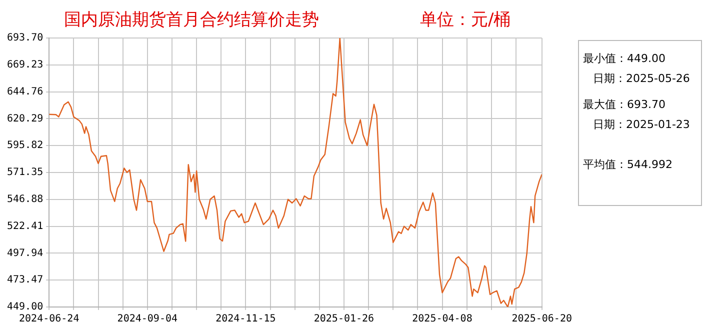 The width and height of the screenshot is (720, 330). Describe the element at coordinates (641, 79) in the screenshot. I see `text: 日期：2025-05-26` at that location.